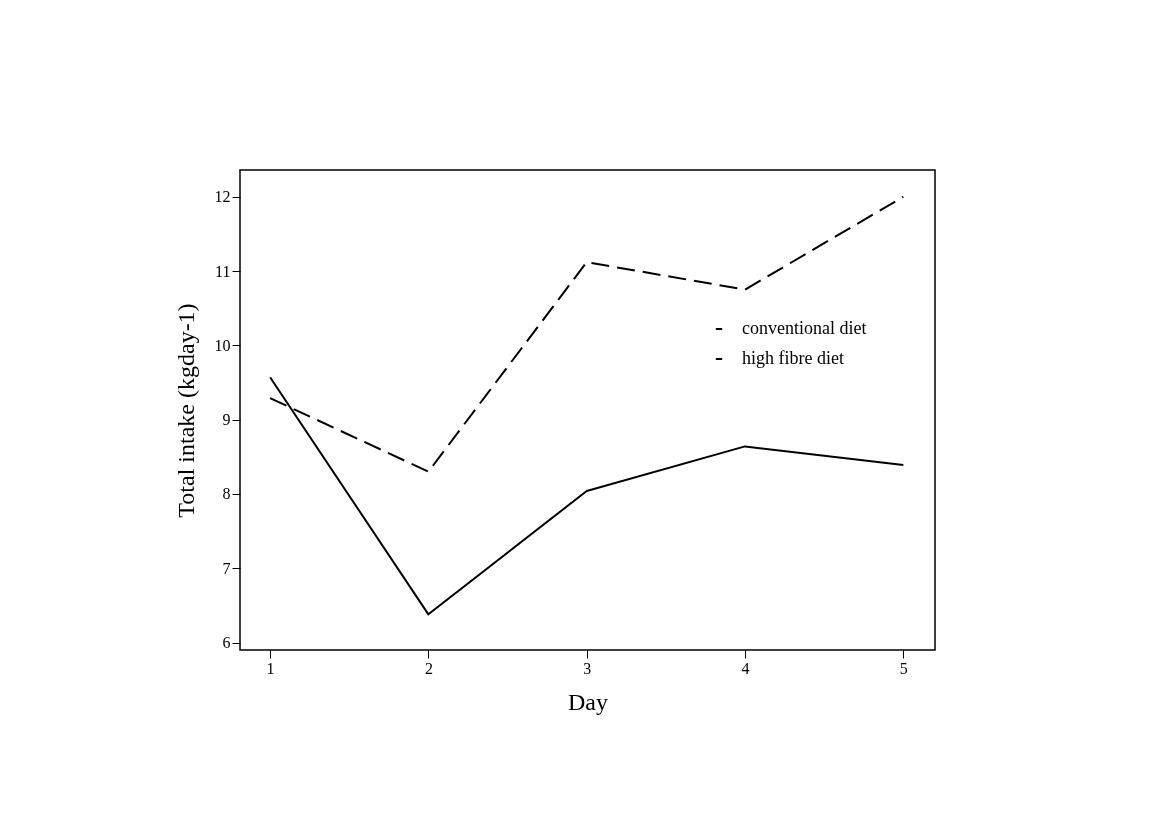 The height and width of the screenshot is (815, 1175). I want to click on legend-label: conventional diet, so click(804, 328).